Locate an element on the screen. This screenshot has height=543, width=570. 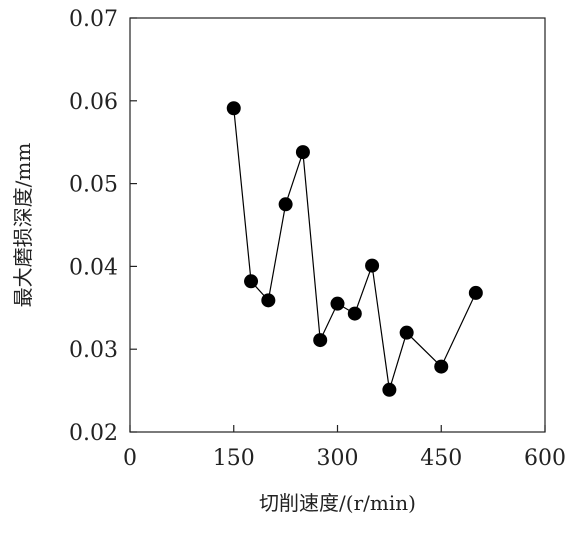
x-tick-label: 150 is located at coordinates (234, 458).